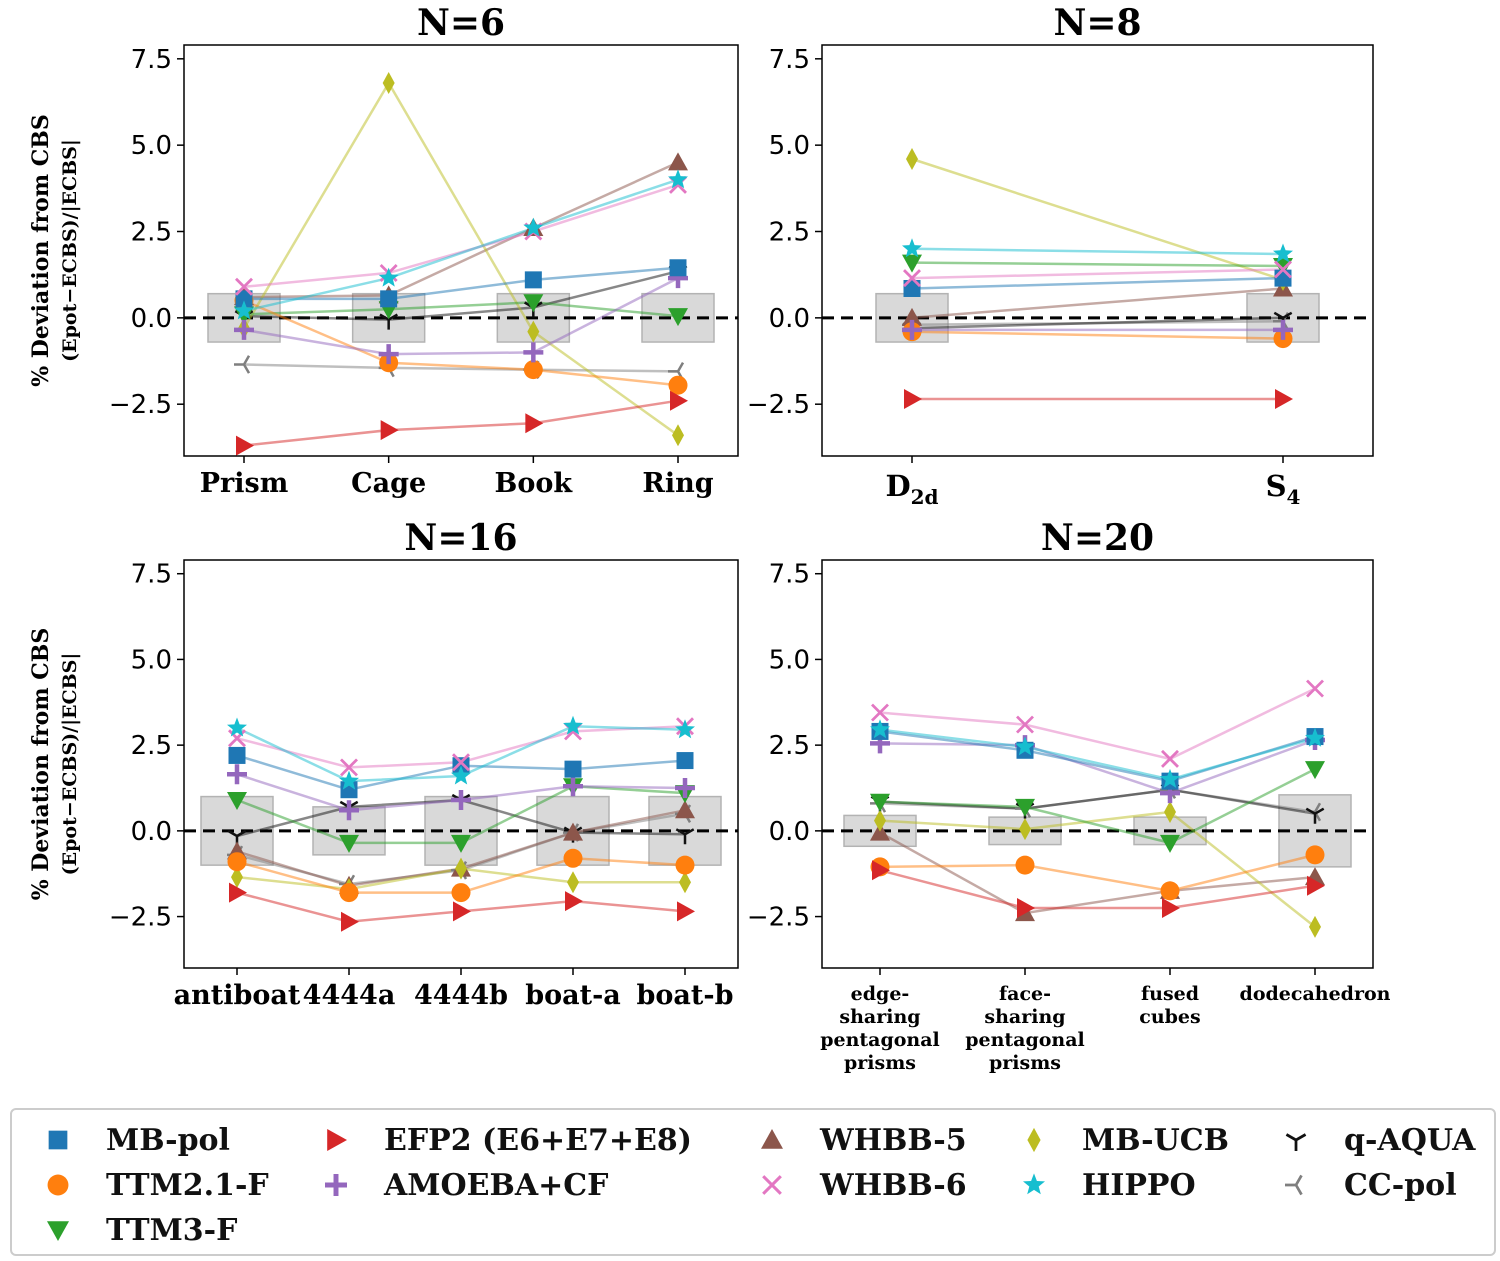 The height and width of the screenshot is (1261, 1500). I want to click on legend-entry: AMOEBA+CF, so click(462, 1185).